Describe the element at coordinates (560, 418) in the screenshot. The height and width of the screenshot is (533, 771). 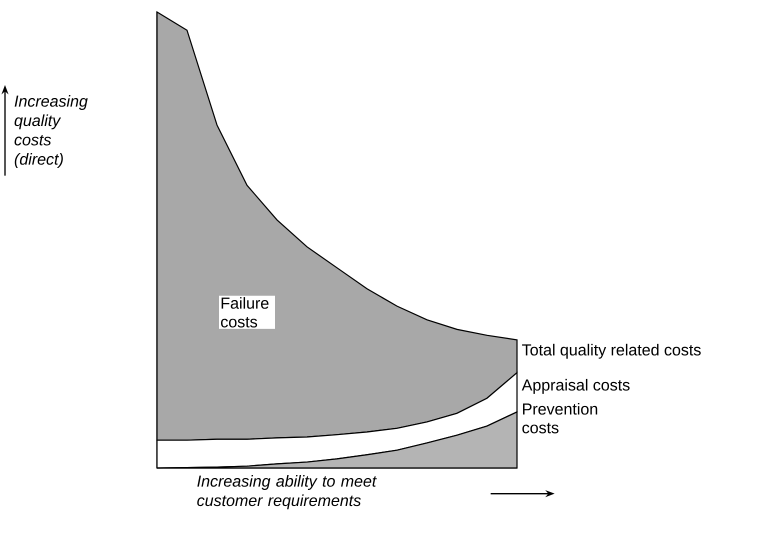
I see `series-label: Prevention costs` at that location.